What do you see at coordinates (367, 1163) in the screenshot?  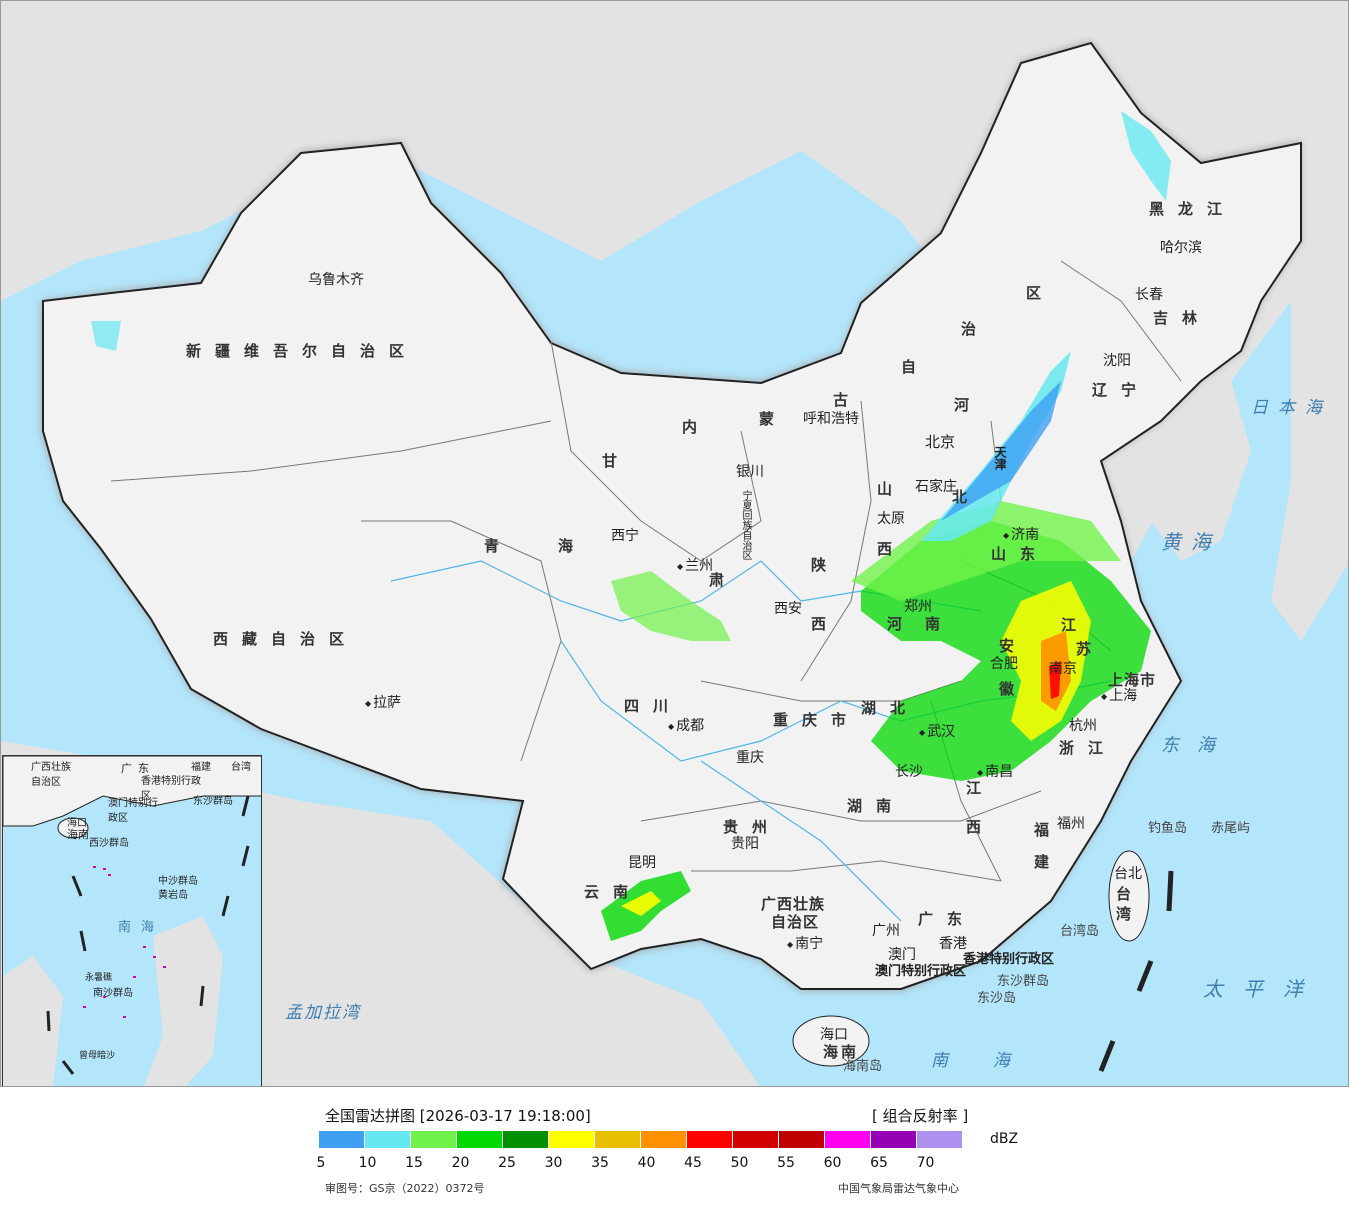 I see `scale-tick-label: 10` at bounding box center [367, 1163].